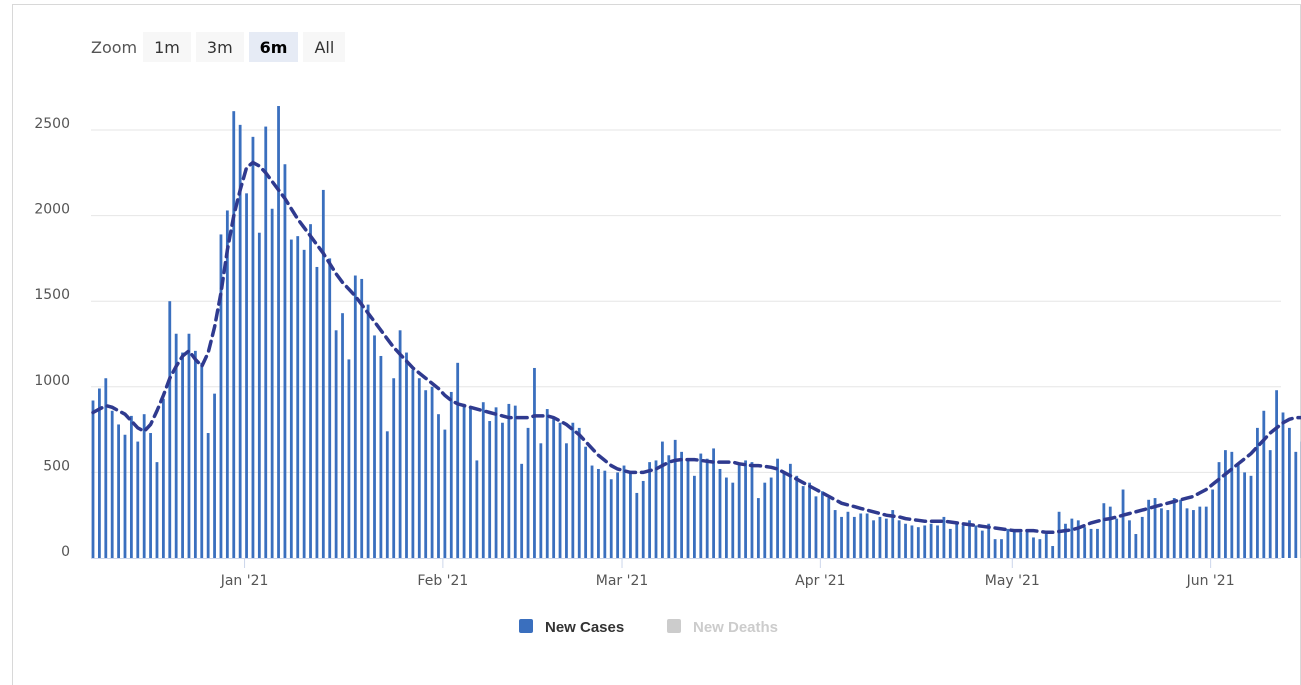 Image resolution: width=1301 pixels, height=685 pixels. I want to click on legend-new-deaths-label: New Deaths, so click(735, 627).